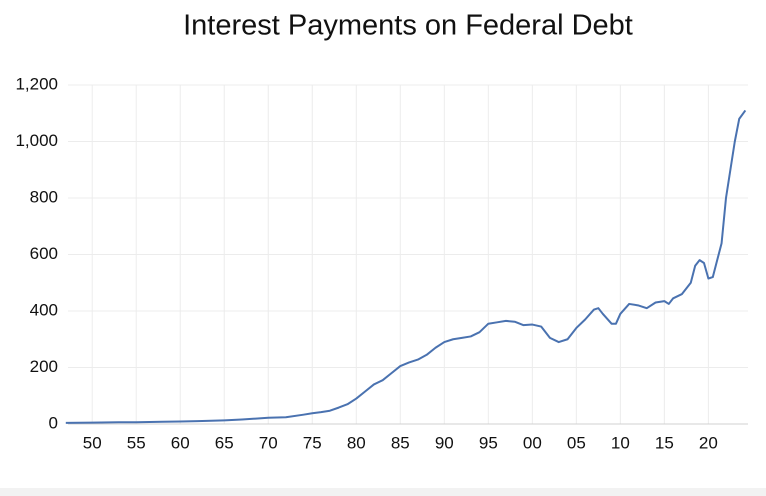  I want to click on x-tick-label: 55, so click(136, 442).